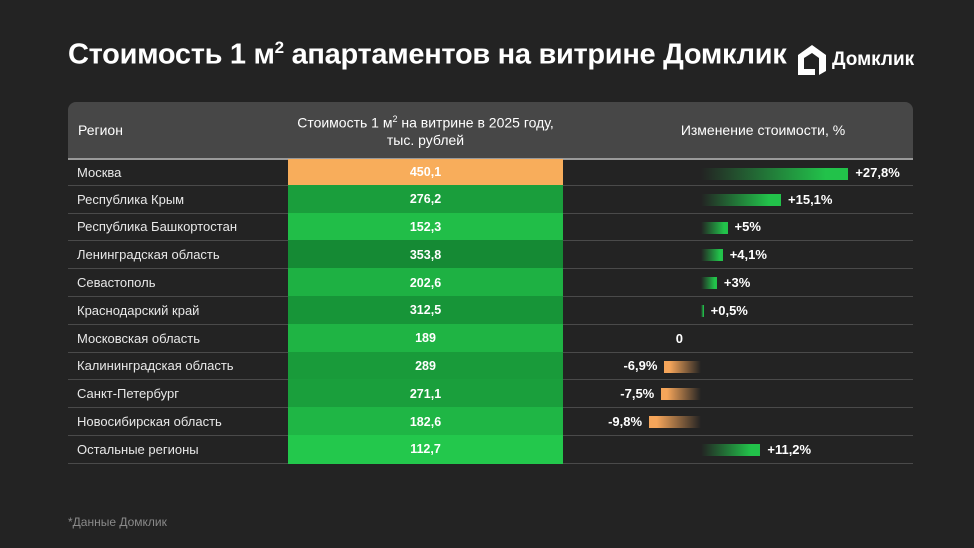 The height and width of the screenshot is (548, 974). Describe the element at coordinates (789, 449) in the screenshot. I see `change-label: +11,2%` at that location.